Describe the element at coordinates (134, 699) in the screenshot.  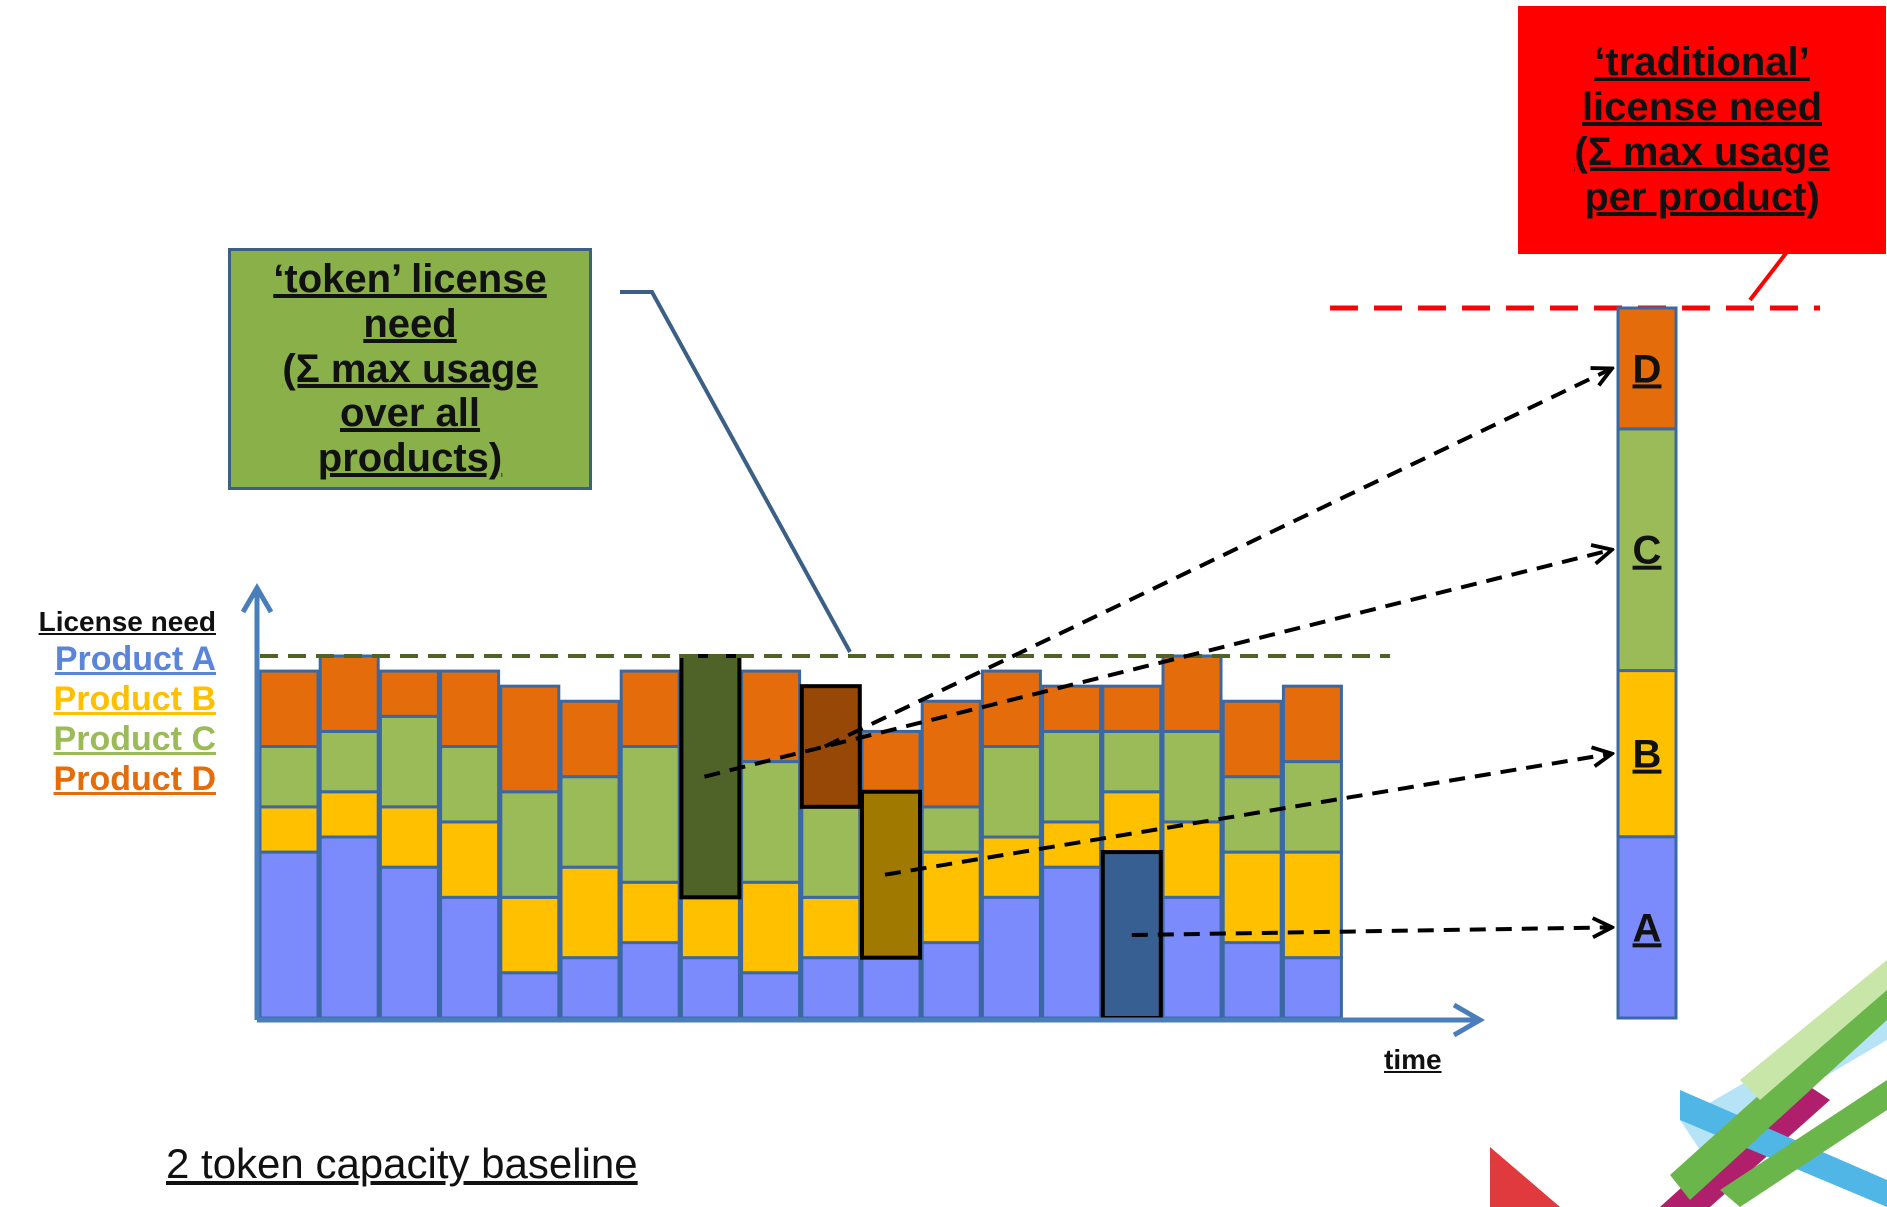
I see `legend-item-product-b: Product B` at that location.